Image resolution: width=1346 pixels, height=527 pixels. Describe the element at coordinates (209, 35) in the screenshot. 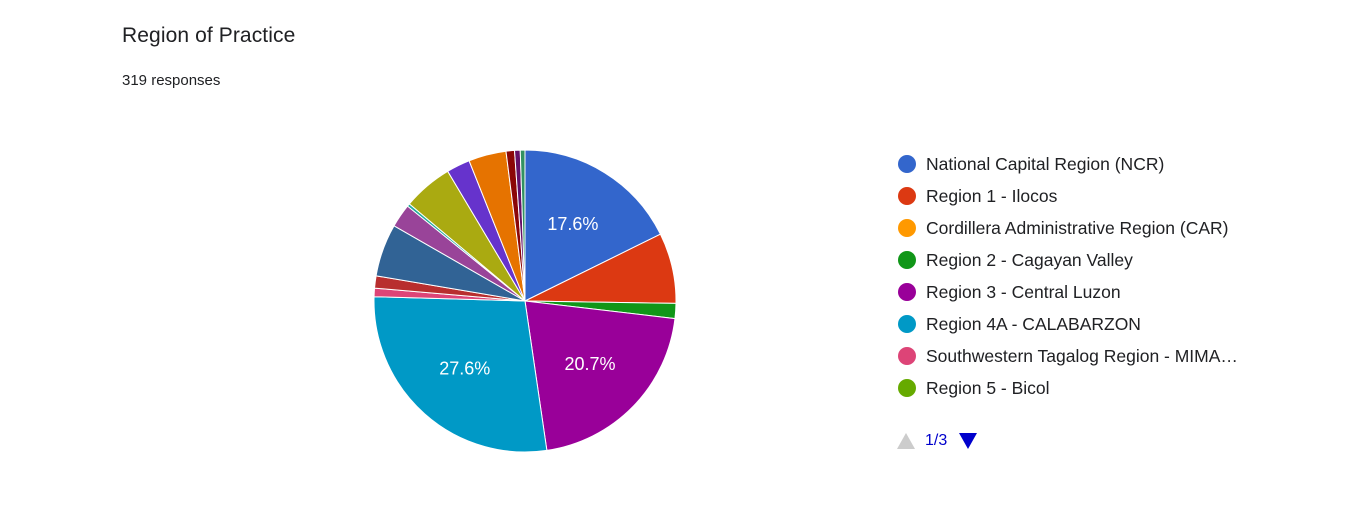

I see `chart-title: Region of Practice` at that location.